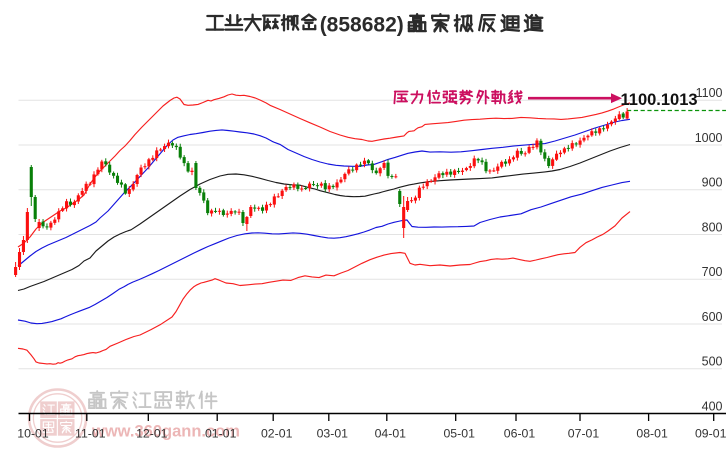 The height and width of the screenshot is (455, 726). What do you see at coordinates (709, 138) in the screenshot?
I see `svg-text: 1000` at bounding box center [709, 138].